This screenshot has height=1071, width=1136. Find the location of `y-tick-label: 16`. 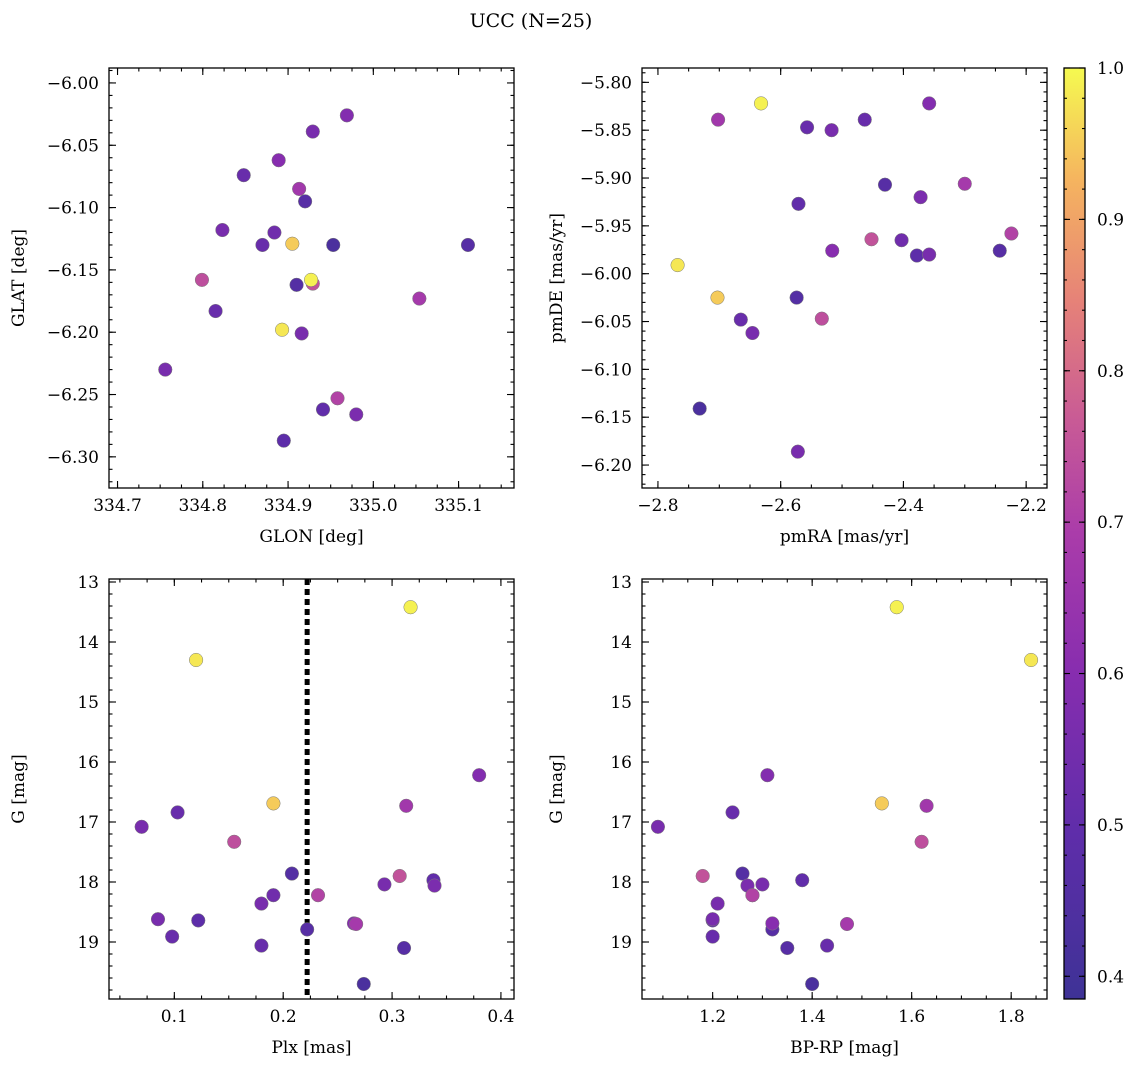

y-tick-label: 16 is located at coordinates (88, 763).